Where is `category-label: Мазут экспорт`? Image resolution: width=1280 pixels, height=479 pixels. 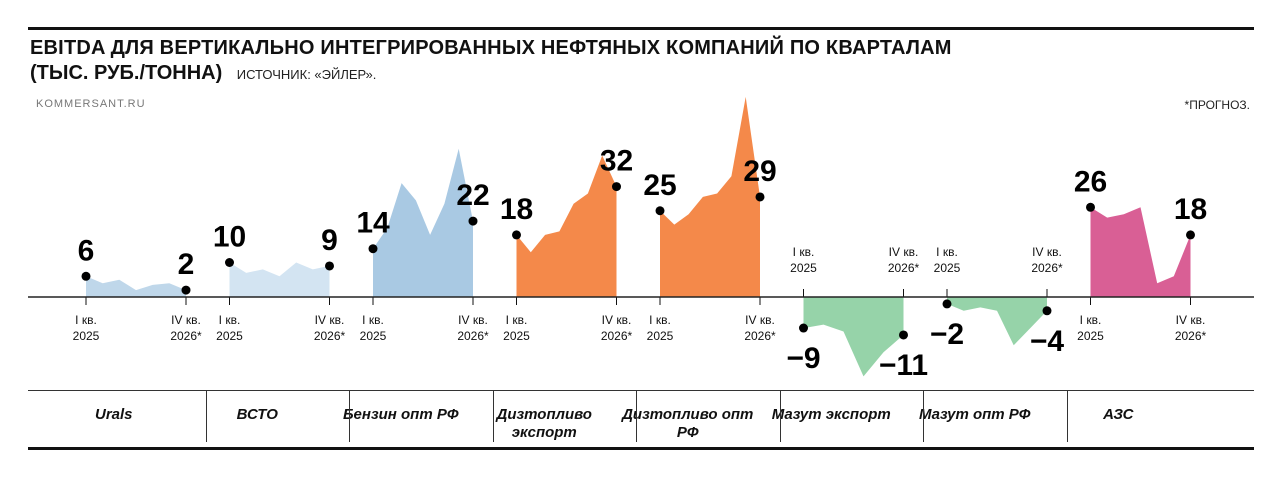 category-label: Мазут экспорт is located at coordinates (831, 414).